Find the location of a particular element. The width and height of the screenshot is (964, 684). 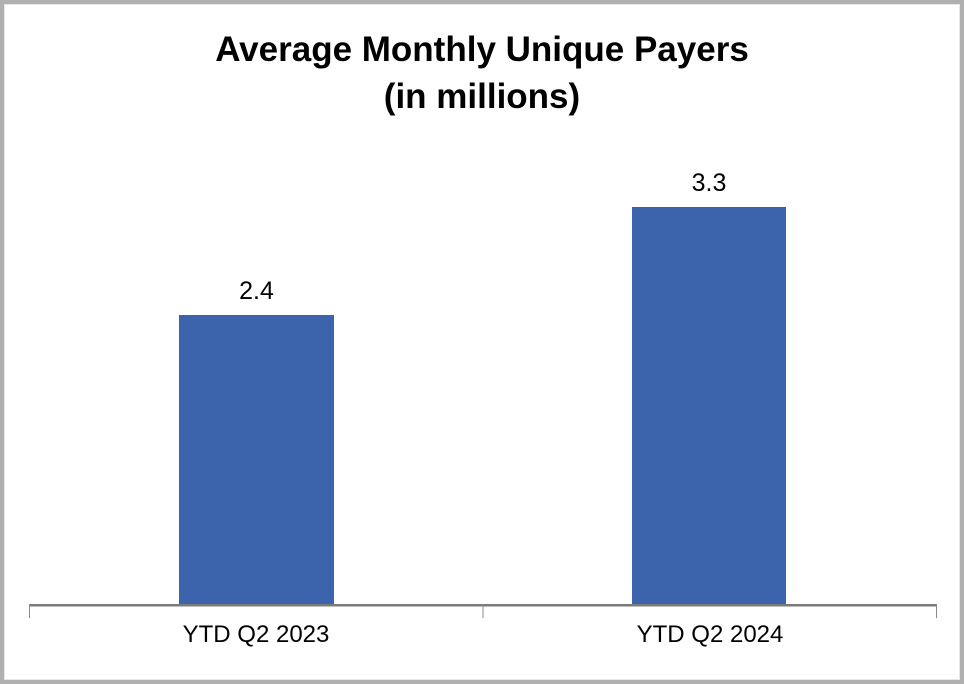

x-axis-line is located at coordinates (483, 611).